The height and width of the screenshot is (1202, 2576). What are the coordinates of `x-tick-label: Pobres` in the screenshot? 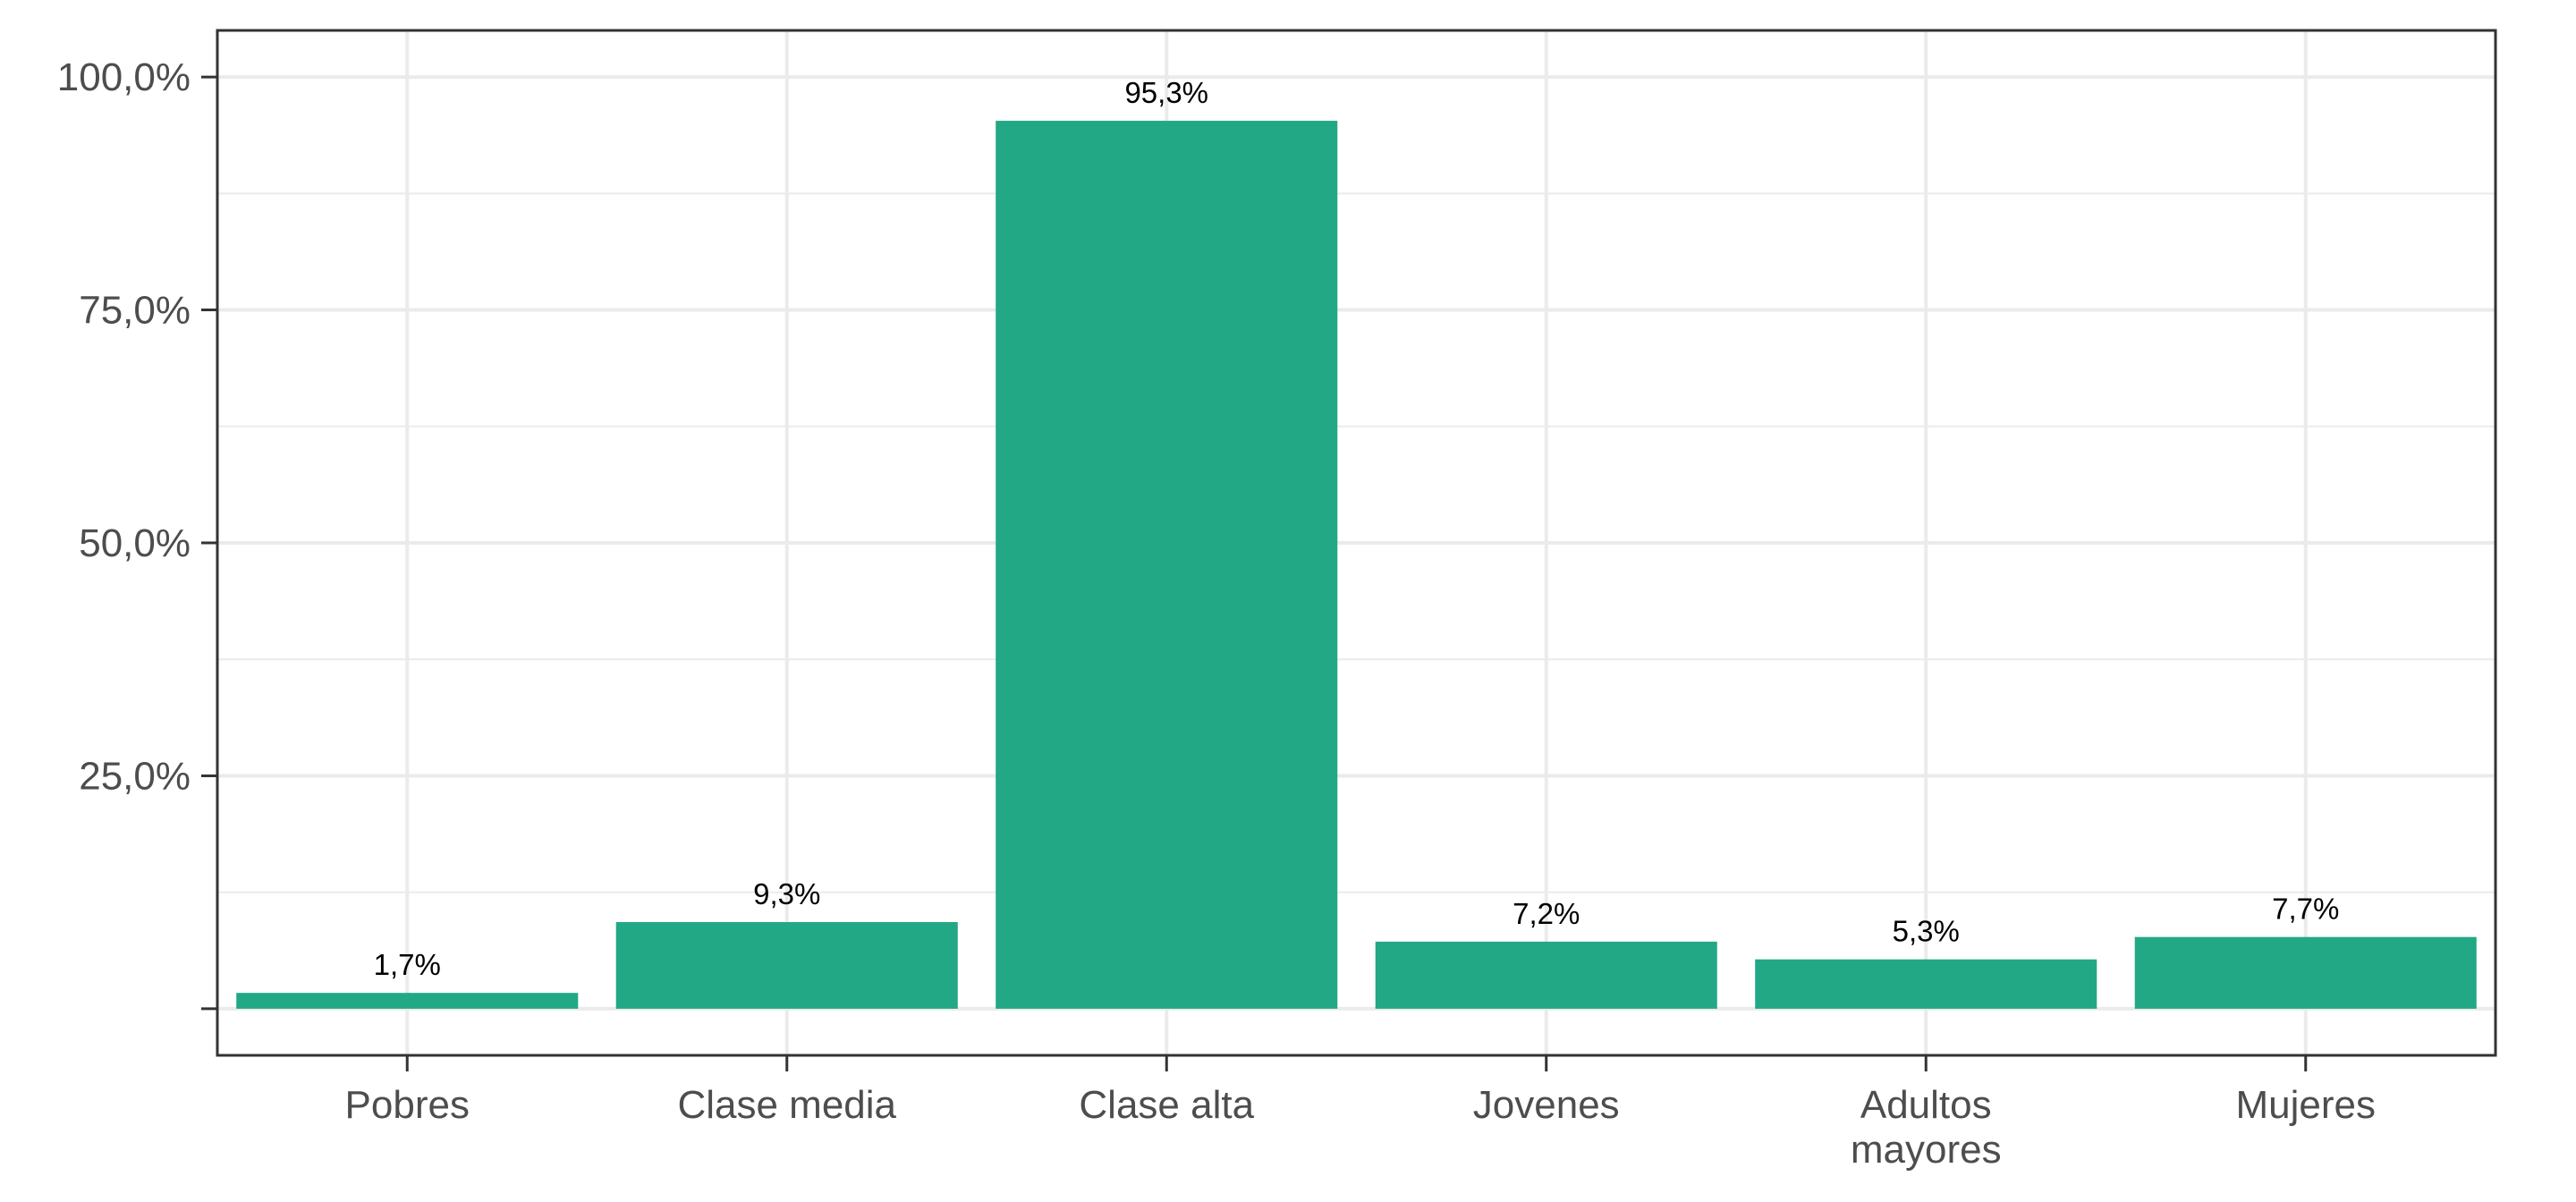 It's located at (407, 1105).